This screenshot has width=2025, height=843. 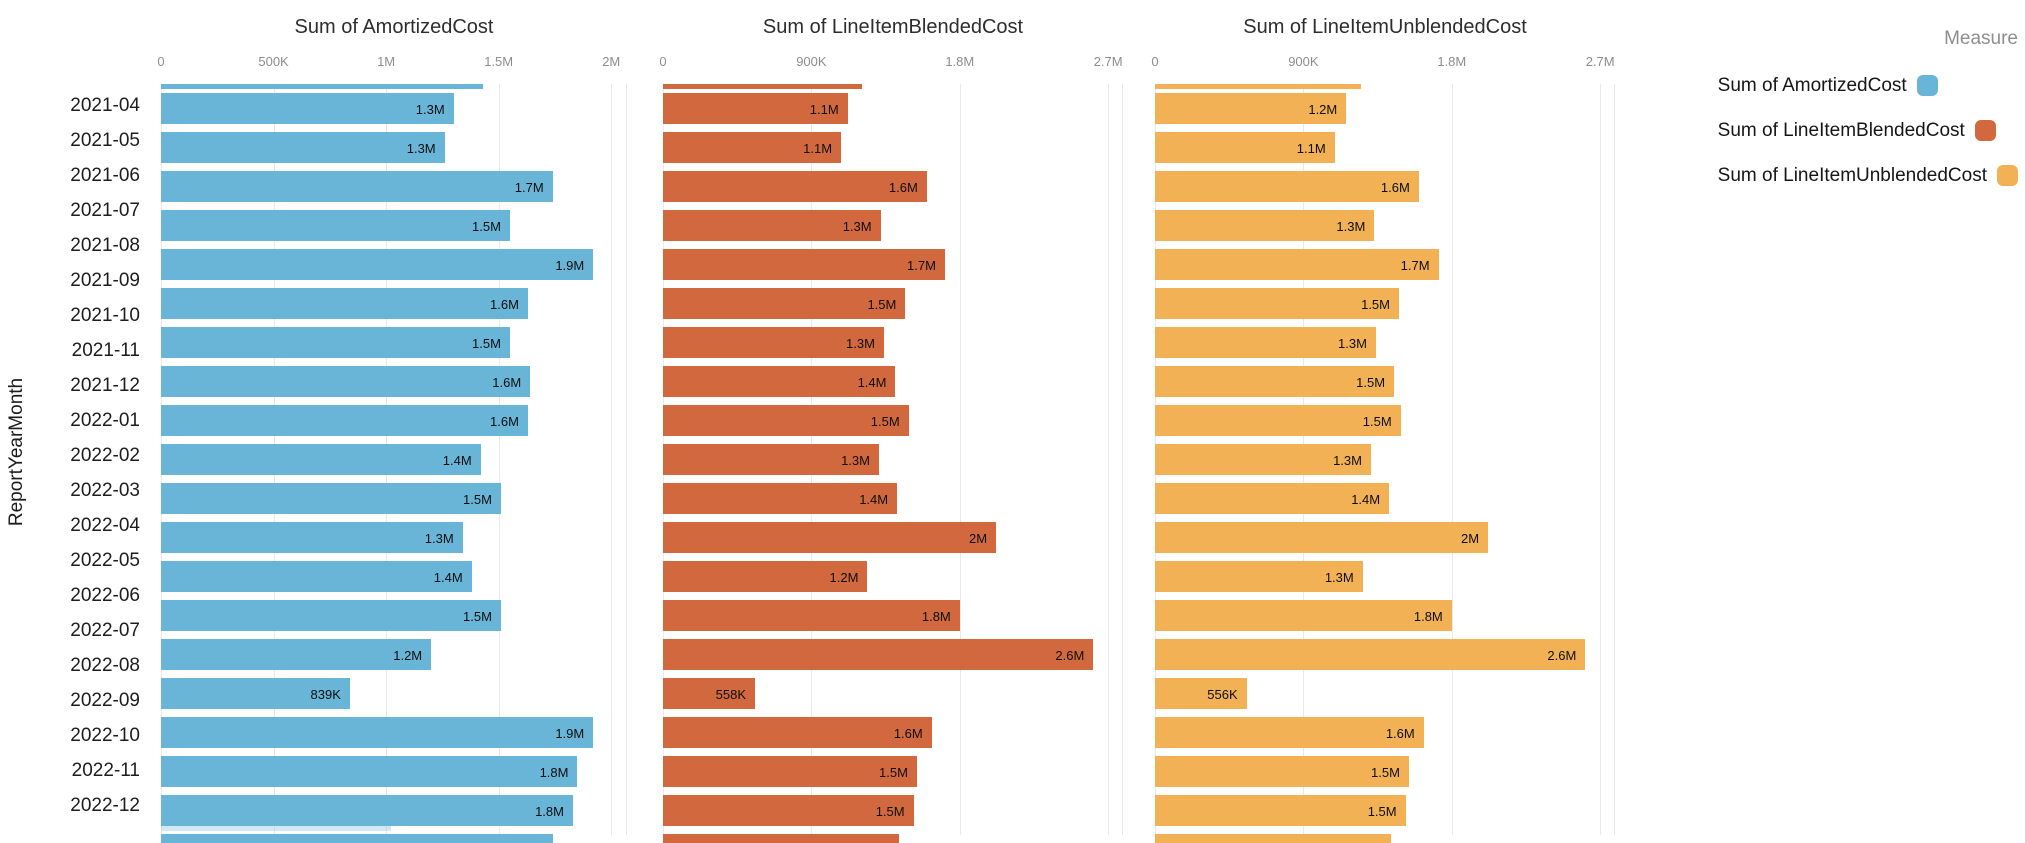 What do you see at coordinates (386, 60) in the screenshot?
I see `axis-tick-label: 1M` at bounding box center [386, 60].